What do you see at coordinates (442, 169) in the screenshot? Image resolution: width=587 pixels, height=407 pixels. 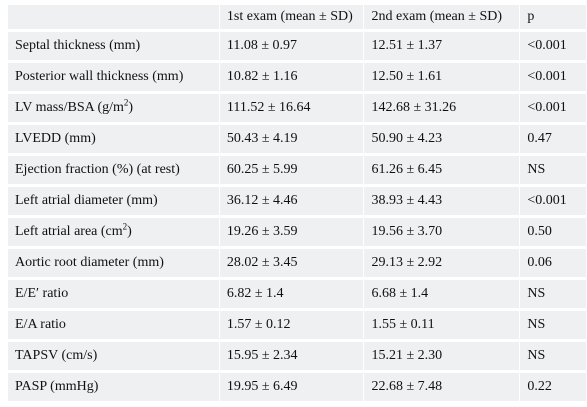 I see `second-exam-value: 61.26 ± 6.45` at bounding box center [442, 169].